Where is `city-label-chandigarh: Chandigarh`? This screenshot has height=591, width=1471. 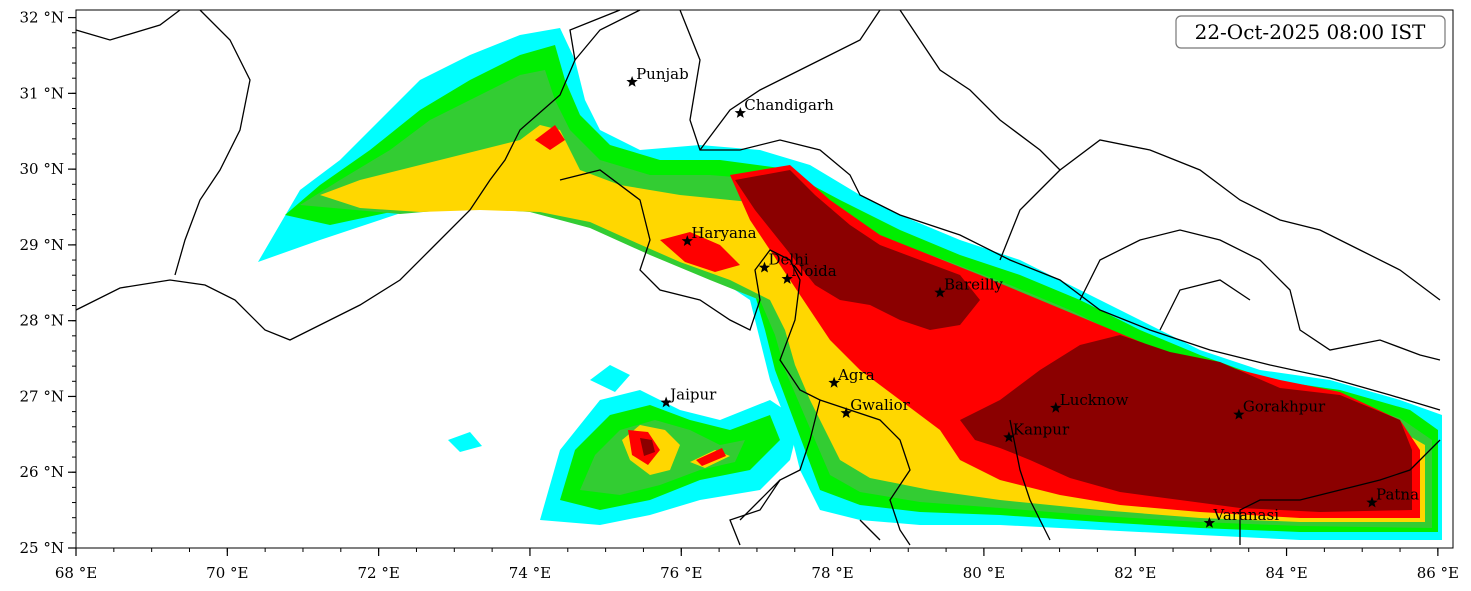
city-label-chandigarh: Chandigarh is located at coordinates (789, 105).